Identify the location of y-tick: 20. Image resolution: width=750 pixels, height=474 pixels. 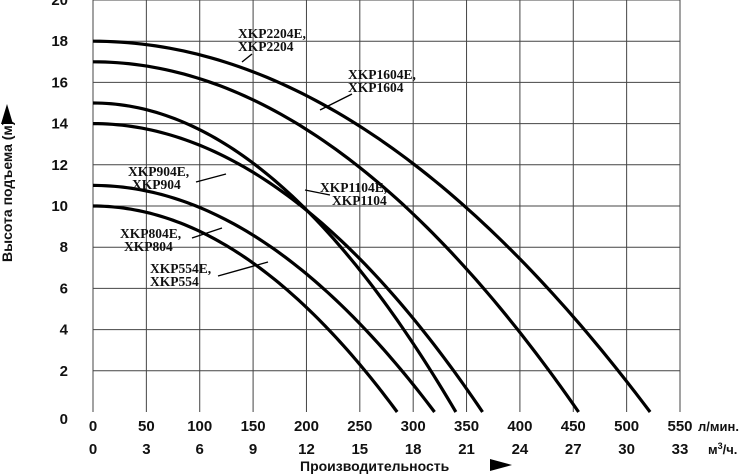
(59, 4).